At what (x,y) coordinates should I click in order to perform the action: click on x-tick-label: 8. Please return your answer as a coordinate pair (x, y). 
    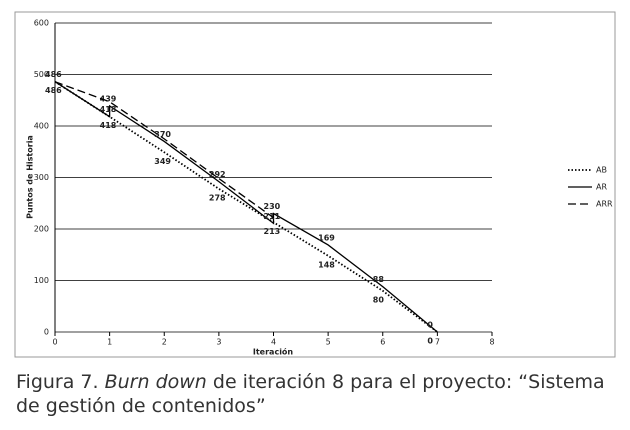
    Looking at the image, I should click on (491, 342).